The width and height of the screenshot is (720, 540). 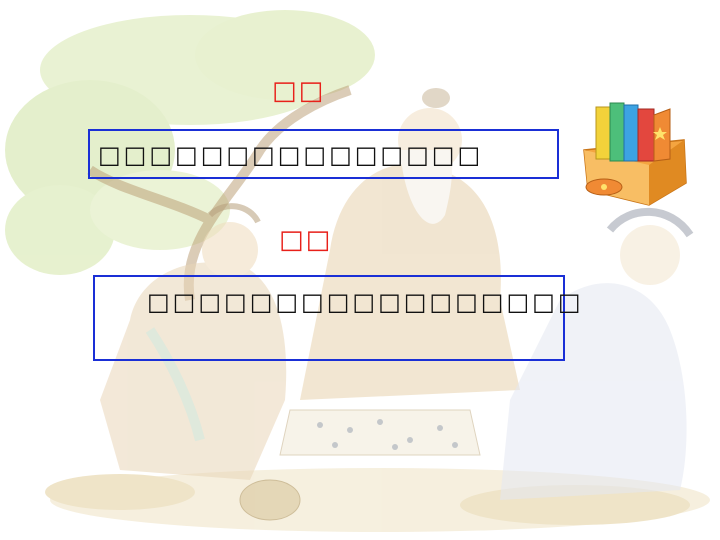 What do you see at coordinates (635, 154) in the screenshot?
I see `books-in-box-icon` at bounding box center [635, 154].